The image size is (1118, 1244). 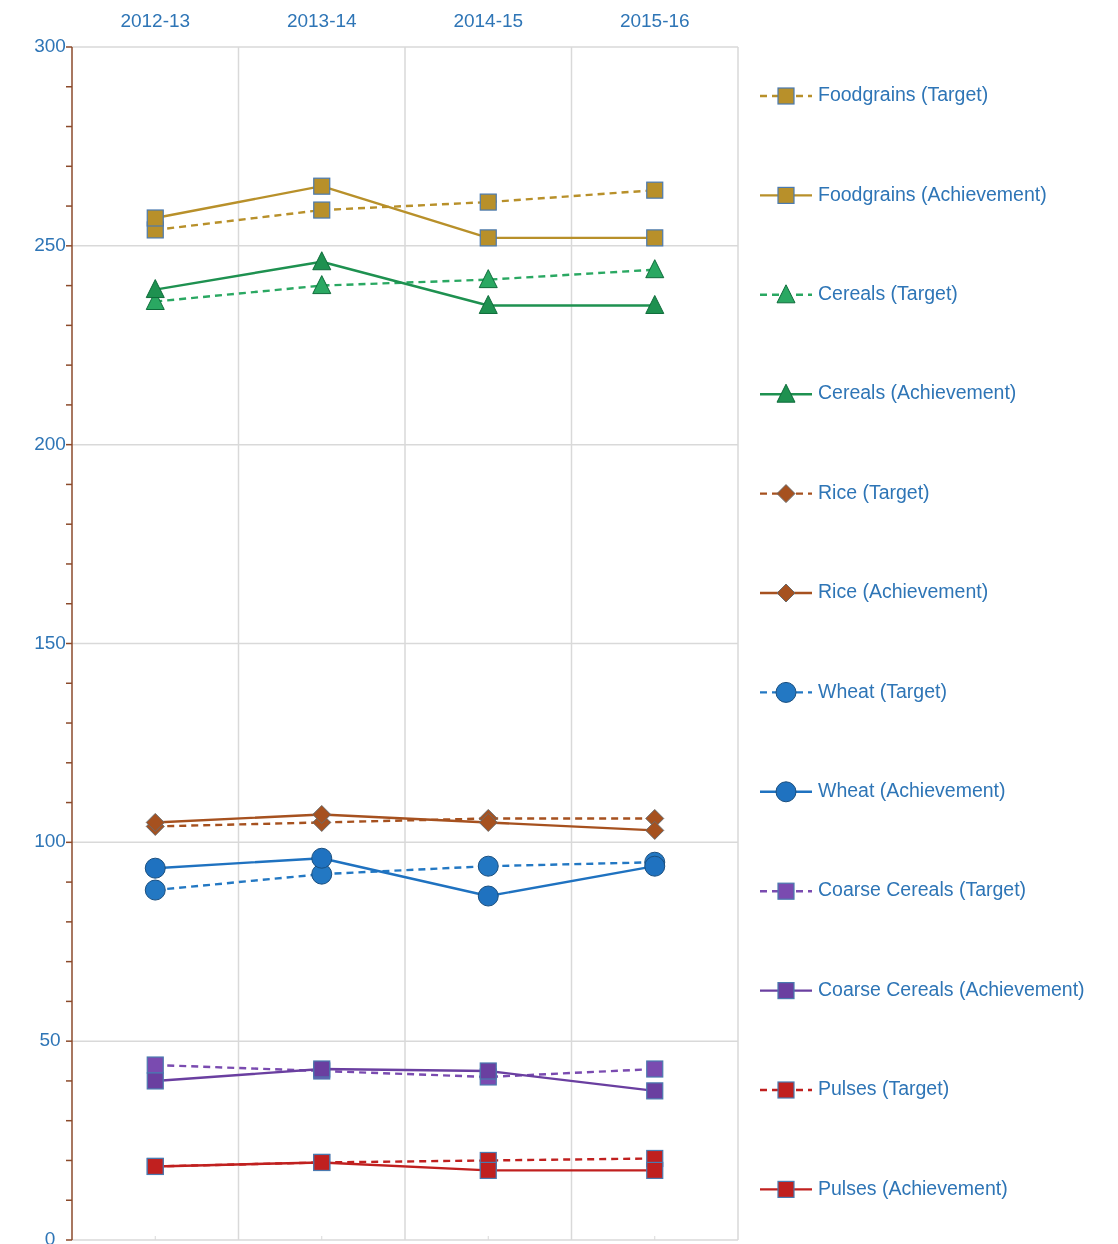 What do you see at coordinates (922, 889) in the screenshot?
I see `legend-label: Coarse Cereals (Target)` at bounding box center [922, 889].